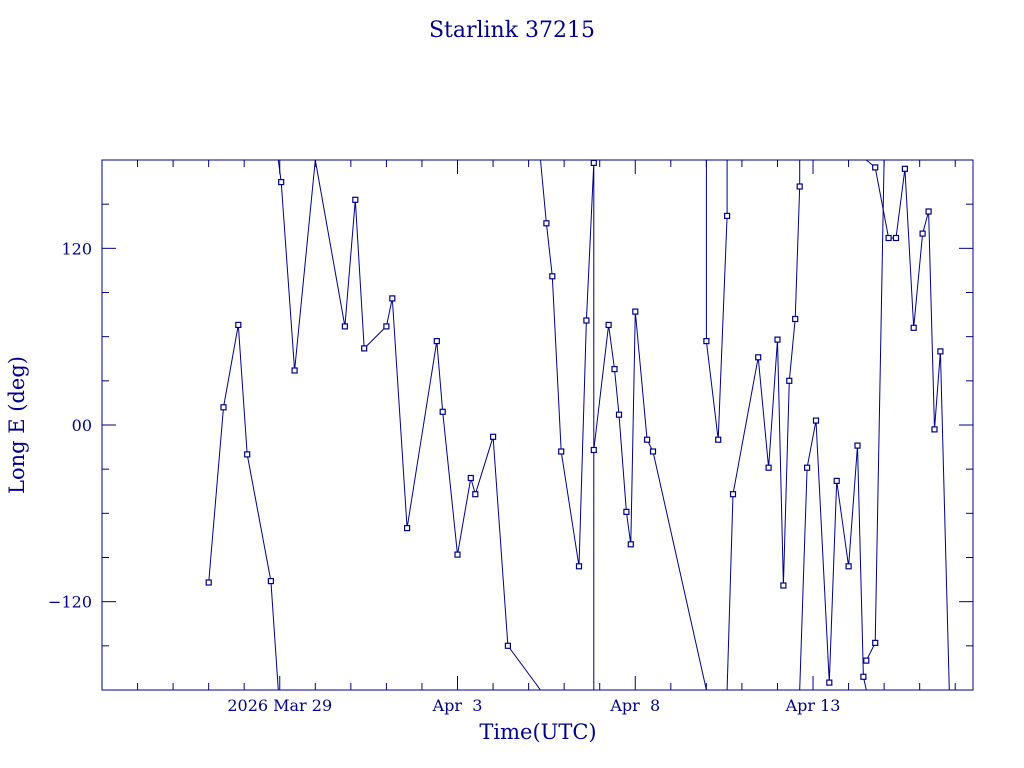  Describe the element at coordinates (537, 732) in the screenshot. I see `x-axis-label: Time(UTC)` at that location.